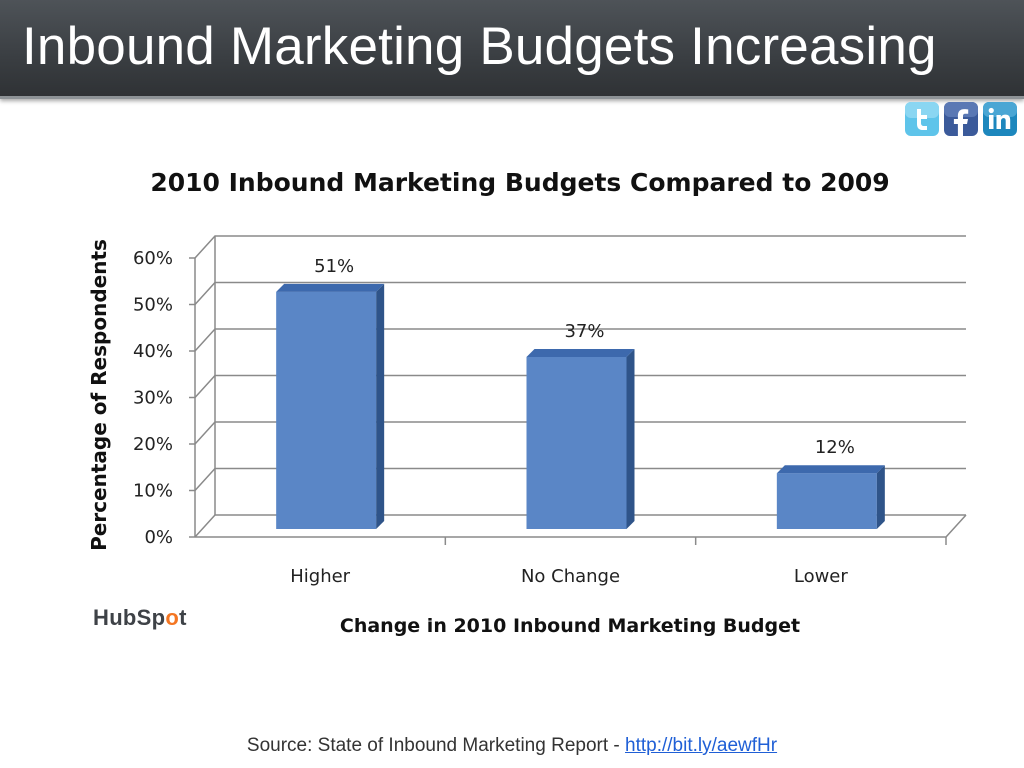 Image resolution: width=1024 pixels, height=768 pixels. I want to click on hubspot-logo: HubSpot, so click(140, 618).